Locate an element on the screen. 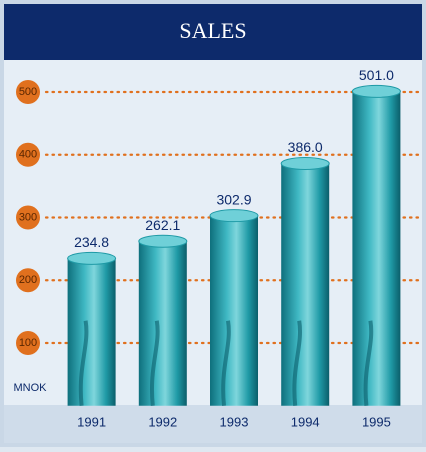  y-tick-label: 100 is located at coordinates (28, 343).